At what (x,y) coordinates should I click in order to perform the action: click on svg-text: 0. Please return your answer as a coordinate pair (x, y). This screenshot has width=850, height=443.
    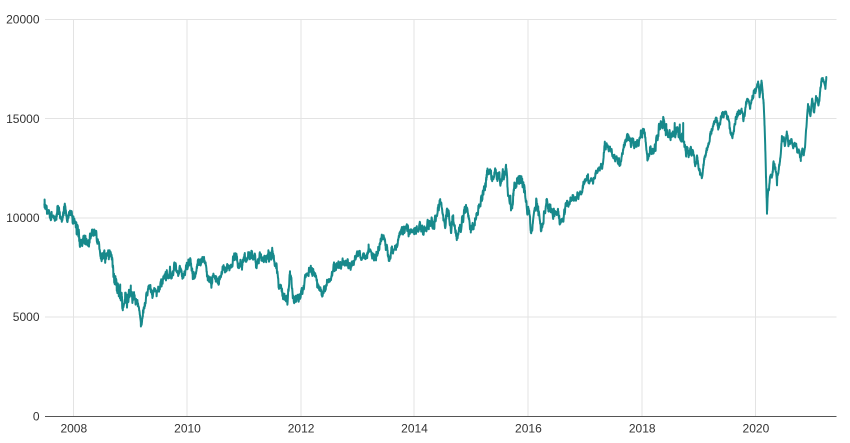
    Looking at the image, I should click on (36, 417).